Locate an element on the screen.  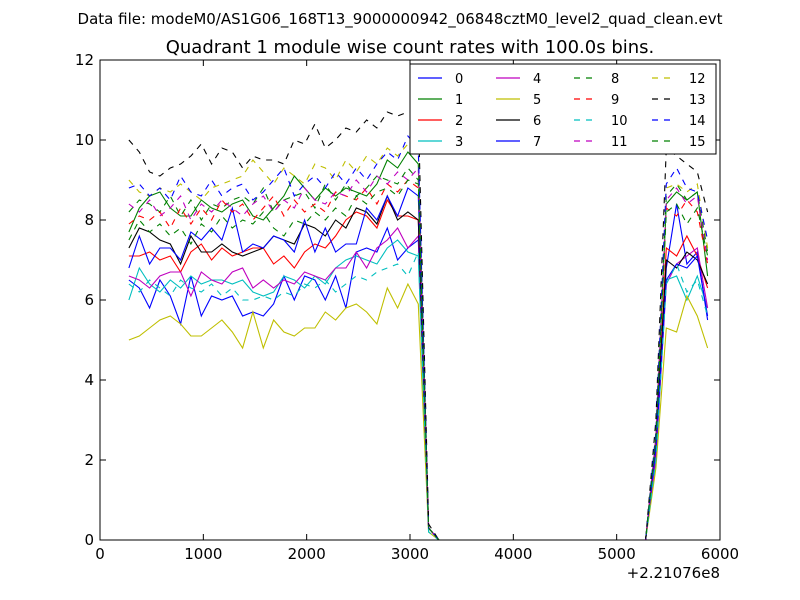
x-tick-label: 0 is located at coordinates (100, 554).